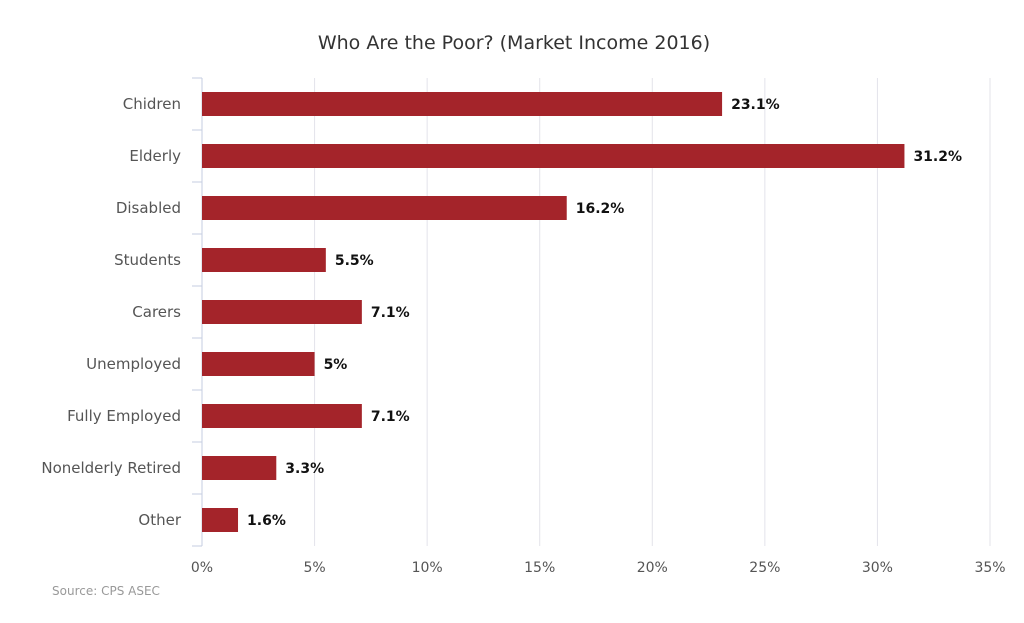 The width and height of the screenshot is (1024, 623). What do you see at coordinates (152, 104) in the screenshot?
I see `category-label: Chidren` at bounding box center [152, 104].